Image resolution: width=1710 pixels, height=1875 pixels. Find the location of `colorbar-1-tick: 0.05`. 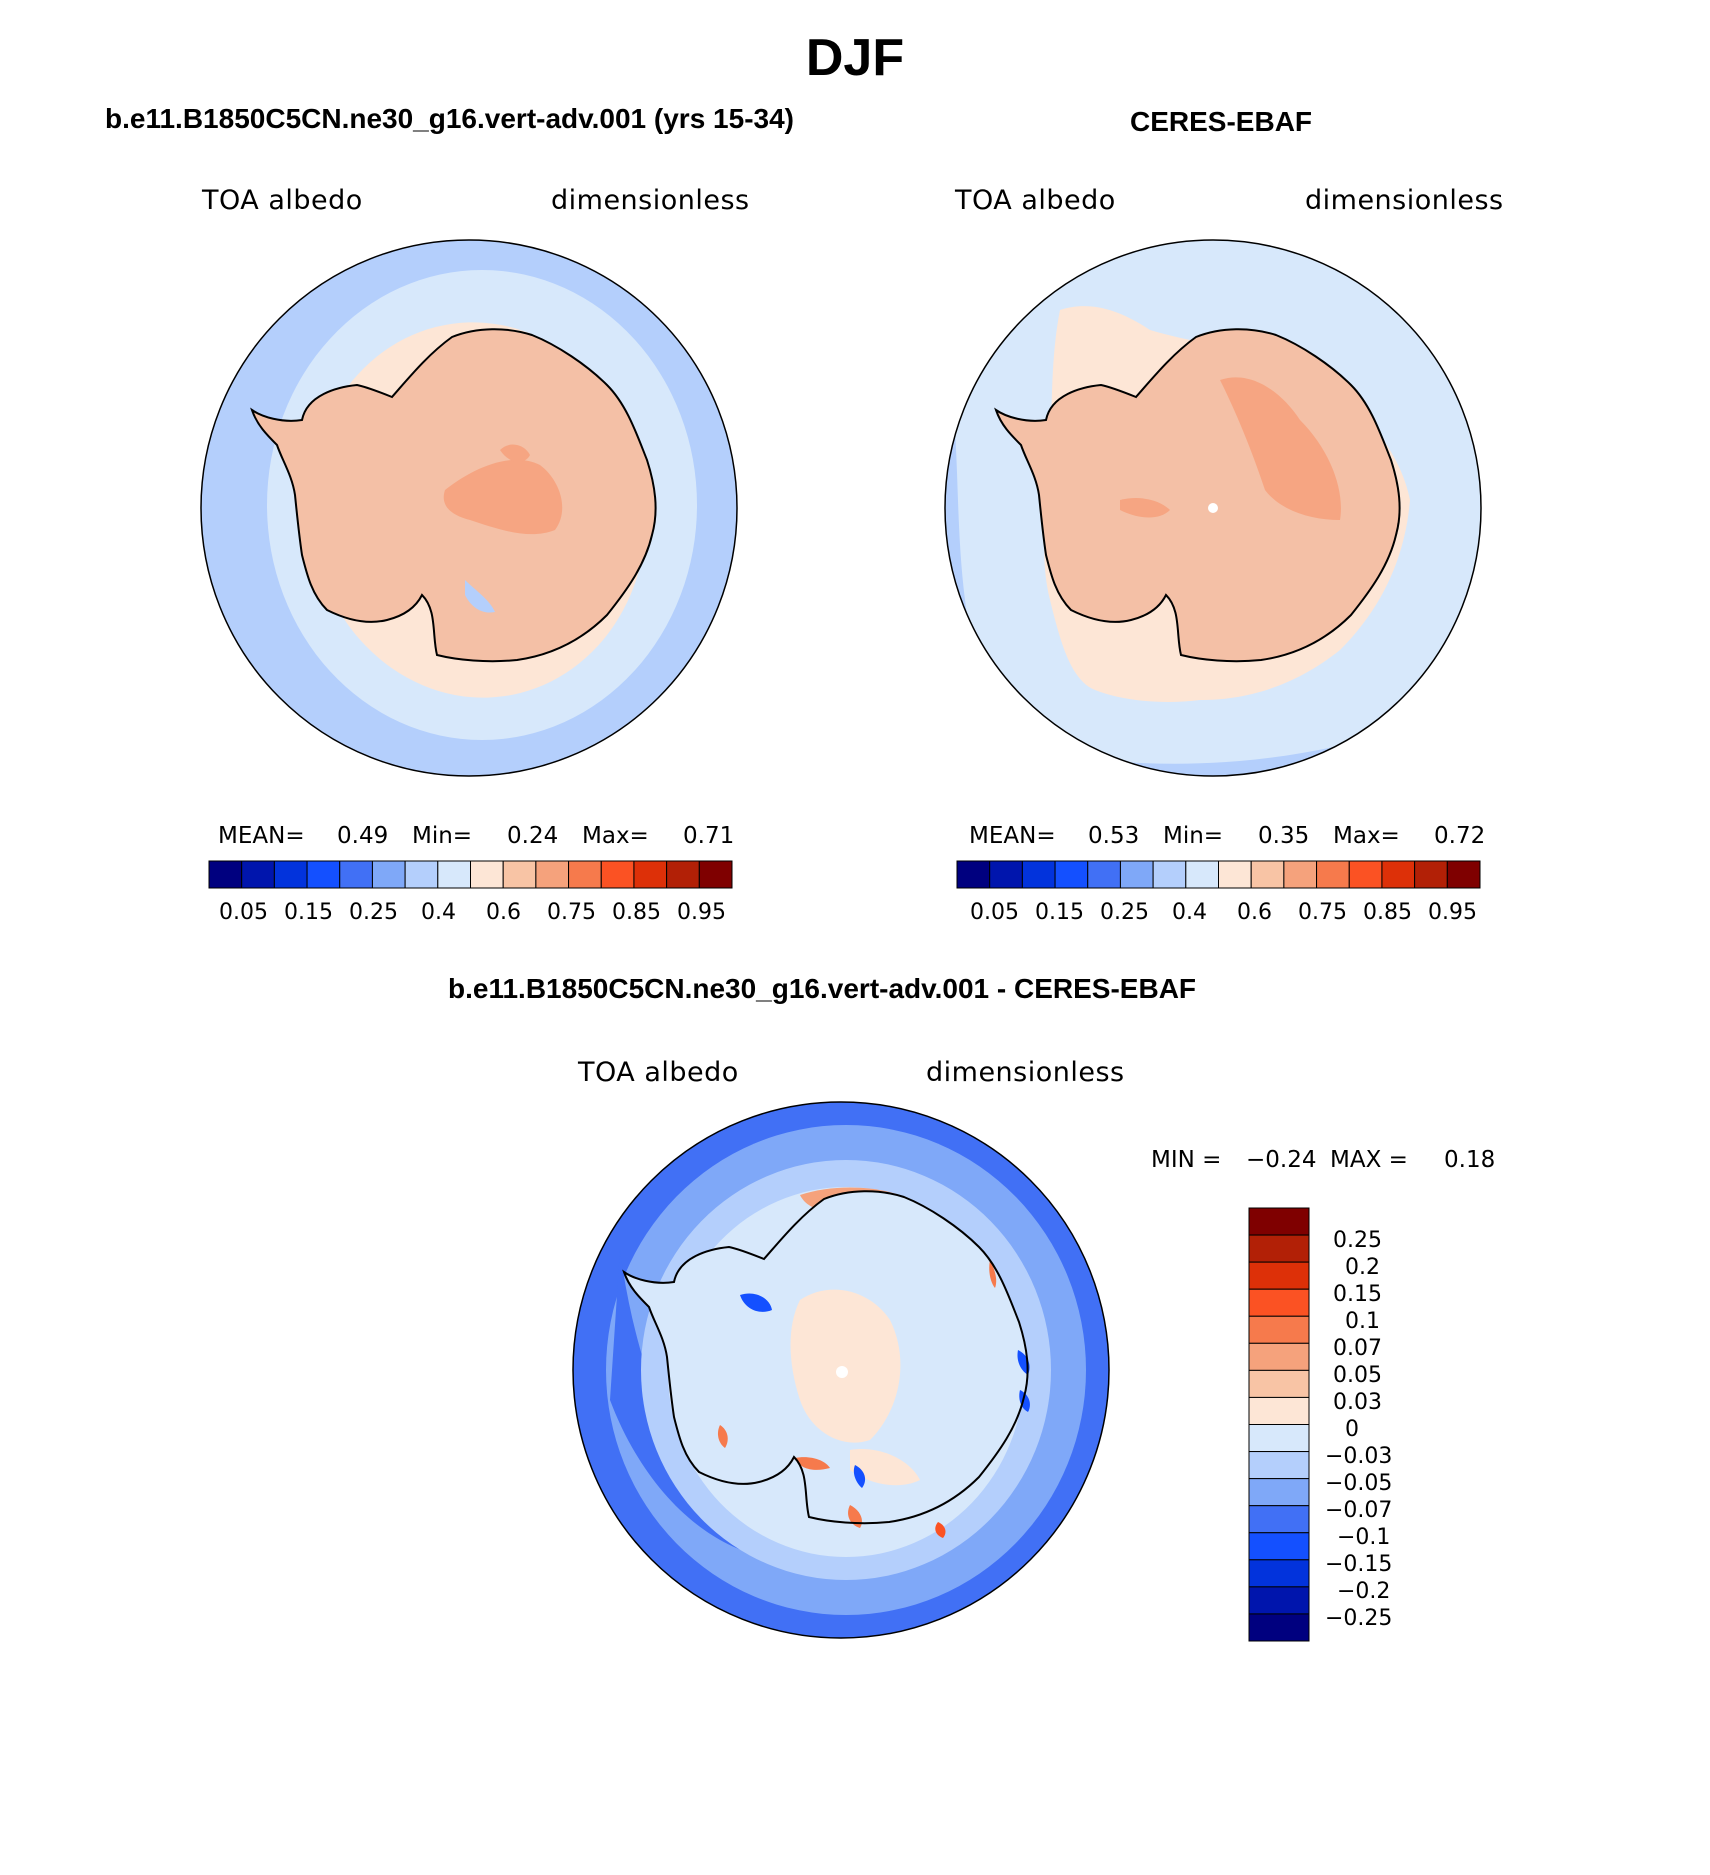

colorbar-1-tick: 0.05 is located at coordinates (243, 912).